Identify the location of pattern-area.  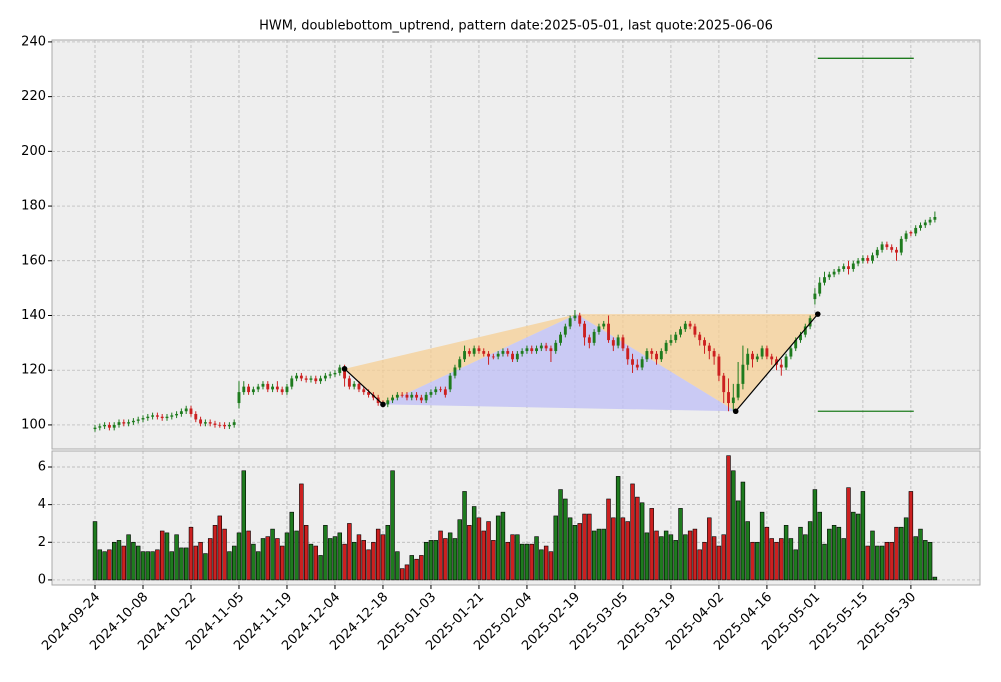
(697, 363).